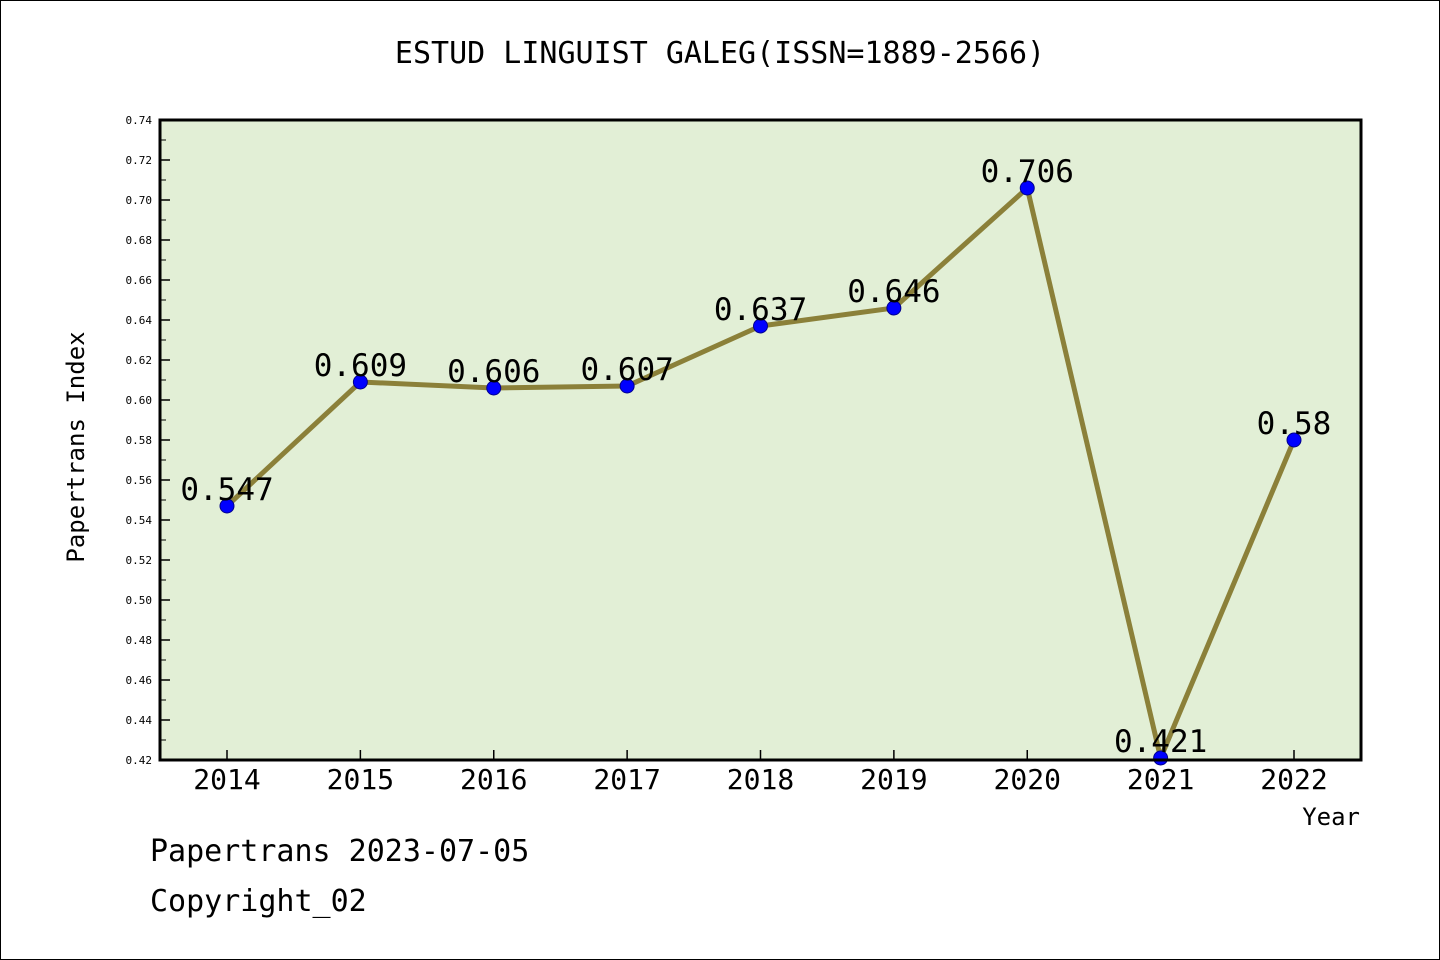 This screenshot has width=1440, height=960. Describe the element at coordinates (760, 779) in the screenshot. I see `x-tick-label: 2018` at that location.